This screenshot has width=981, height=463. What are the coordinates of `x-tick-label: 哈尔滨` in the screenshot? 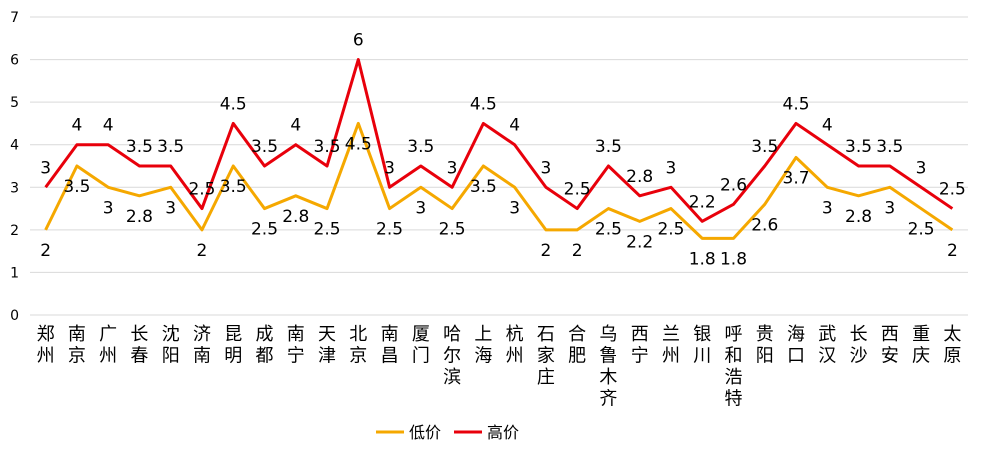 It's located at (452, 356).